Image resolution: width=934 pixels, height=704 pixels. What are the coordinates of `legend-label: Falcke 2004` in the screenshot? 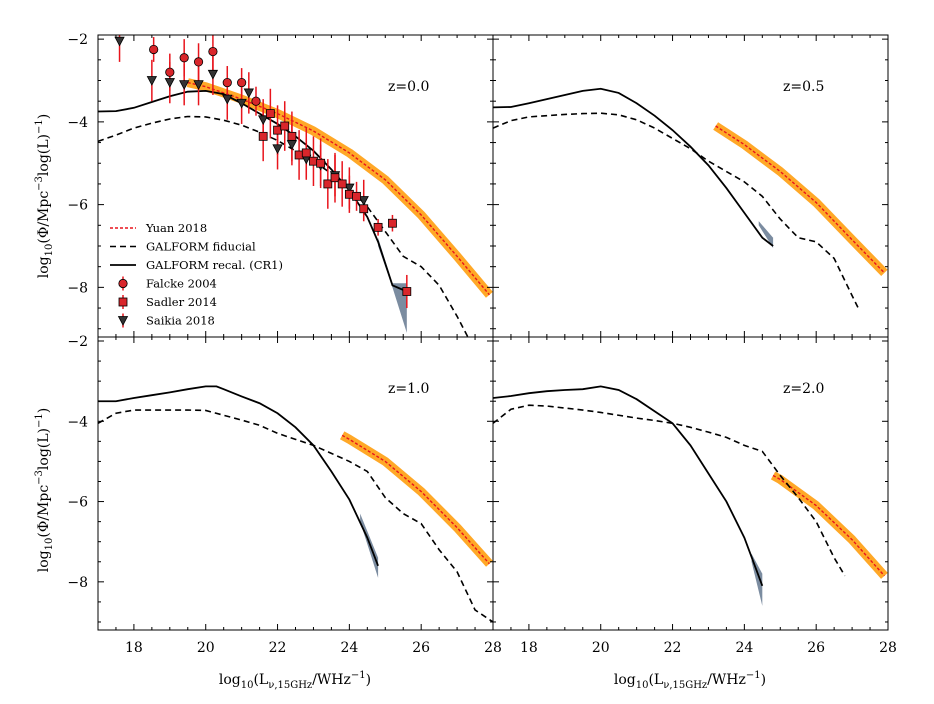 It's located at (181, 284).